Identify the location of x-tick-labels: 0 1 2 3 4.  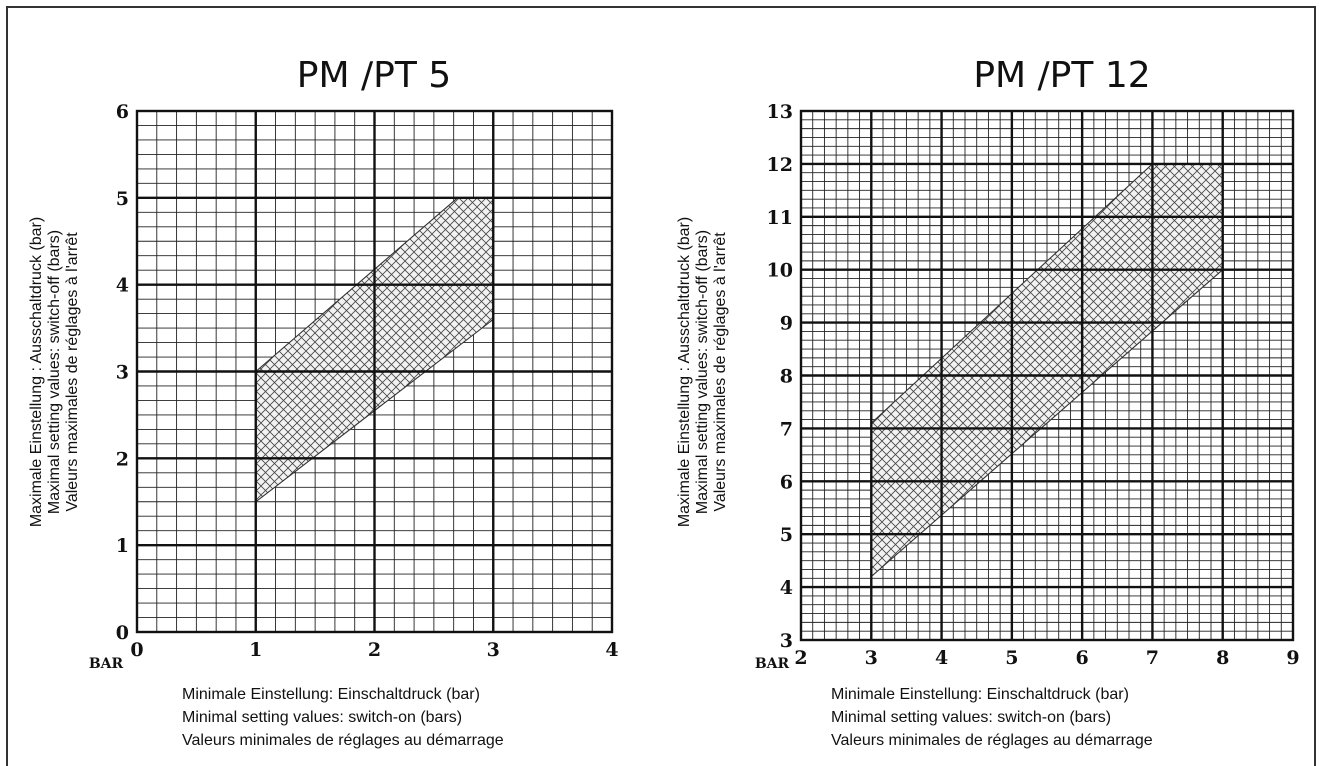
(374, 650).